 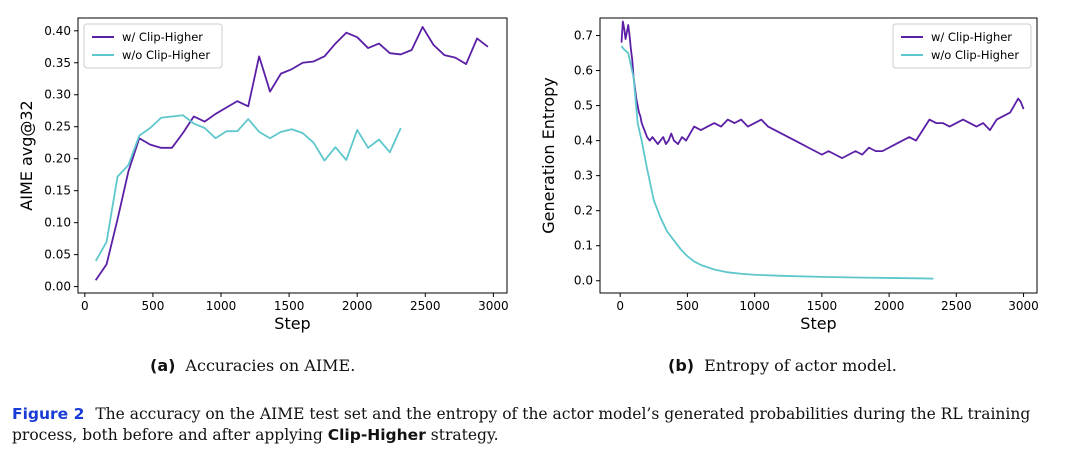 I want to click on legend-b: w/ Clip-Higher w/o Clip-Higher, so click(x=962, y=46).